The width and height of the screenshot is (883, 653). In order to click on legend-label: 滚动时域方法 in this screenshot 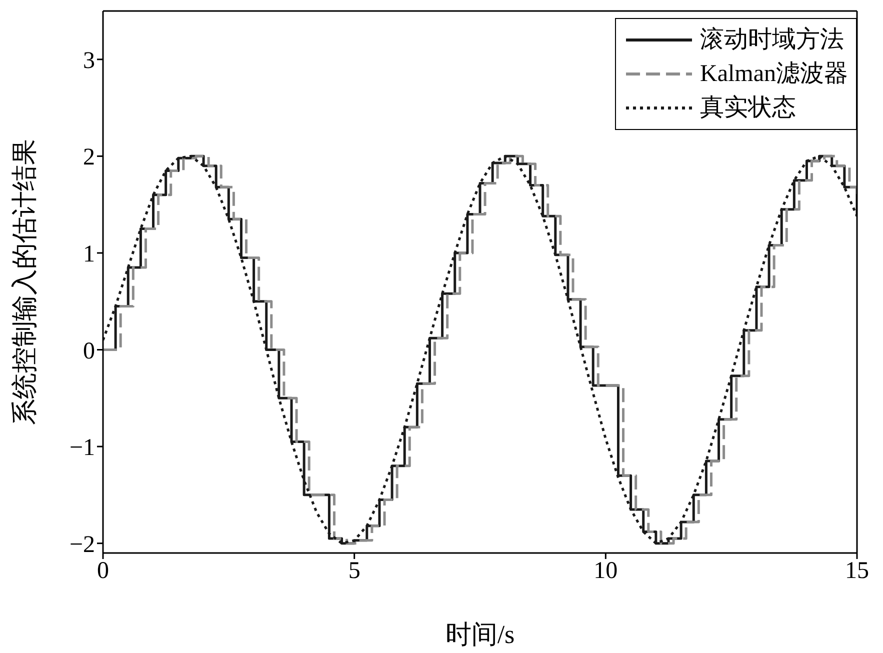, I will do `click(772, 40)`.